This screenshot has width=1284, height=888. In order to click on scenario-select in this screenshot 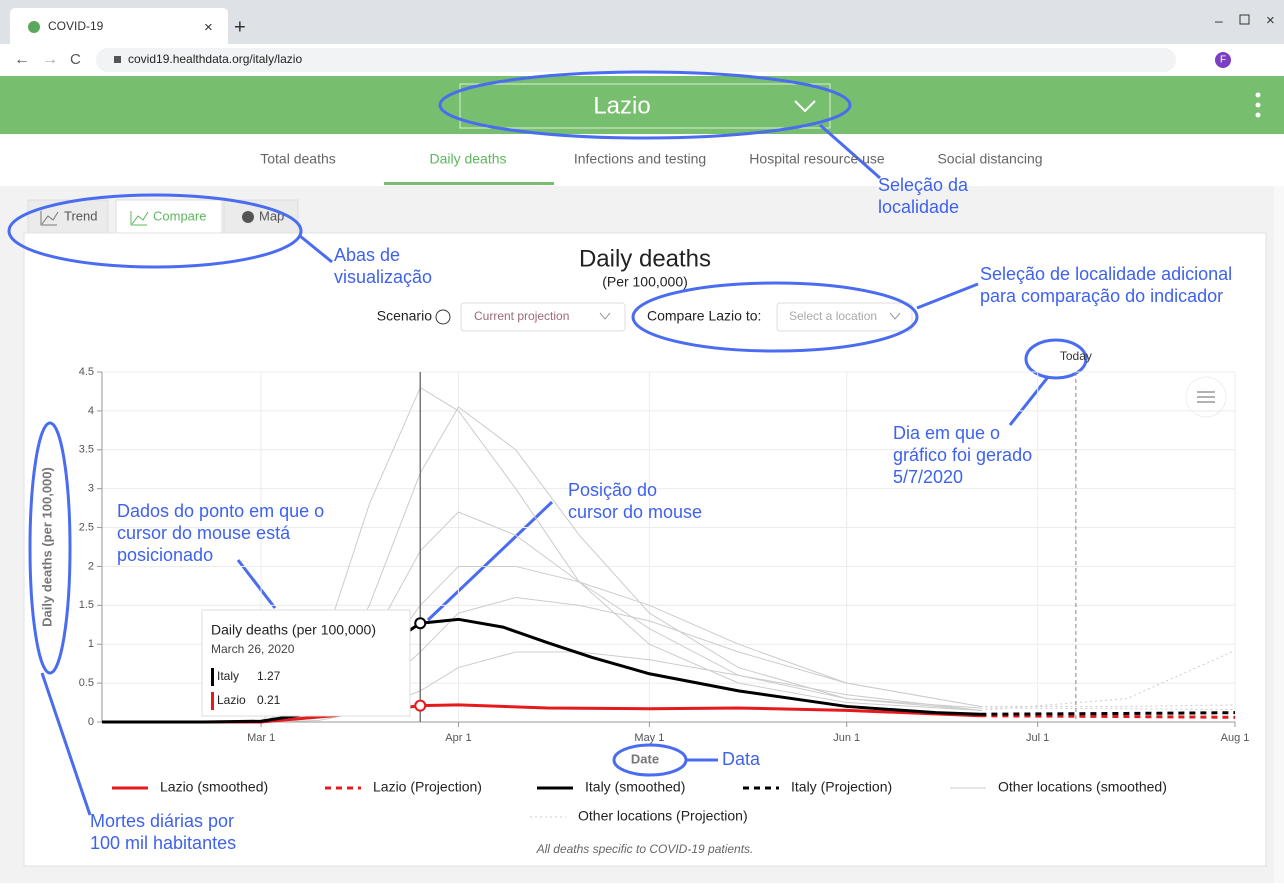, I will do `click(543, 317)`.